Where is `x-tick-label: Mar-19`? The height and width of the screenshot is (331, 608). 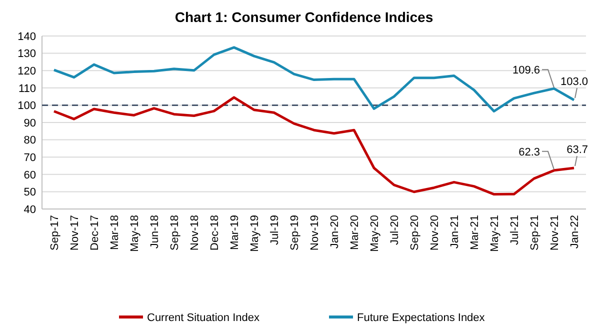
x-tick-label: Mar-19 is located at coordinates (235, 232).